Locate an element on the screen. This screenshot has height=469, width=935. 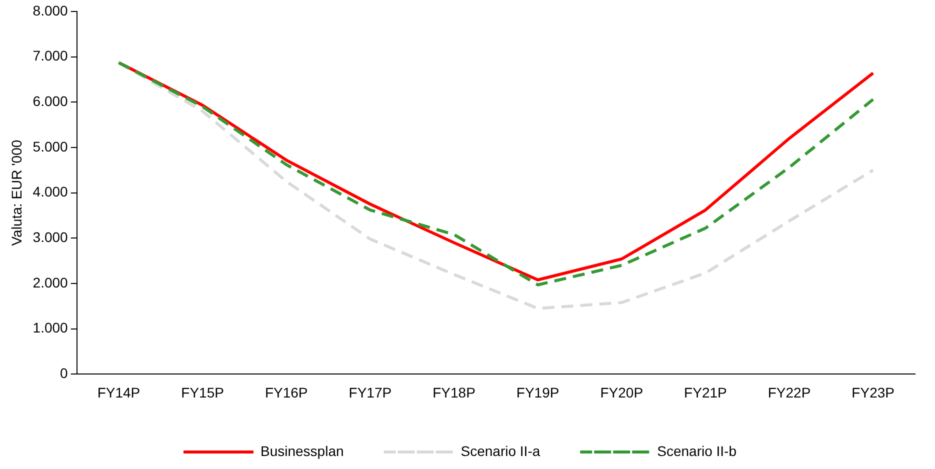
y-tick-label: 5.000 is located at coordinates (50, 146).